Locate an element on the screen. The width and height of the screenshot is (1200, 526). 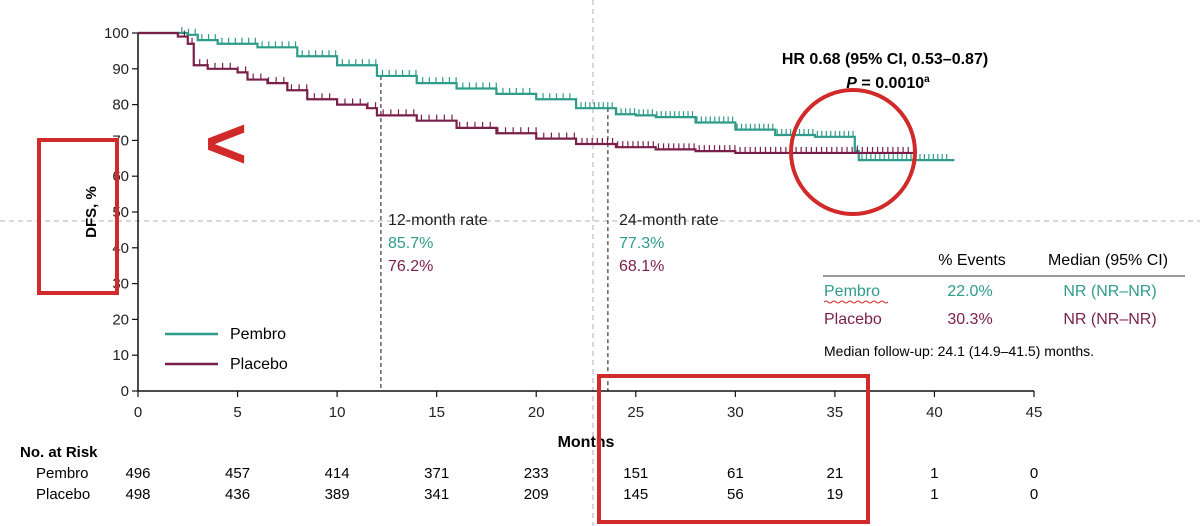
table-row-placebo-name: Placebo is located at coordinates (853, 319).